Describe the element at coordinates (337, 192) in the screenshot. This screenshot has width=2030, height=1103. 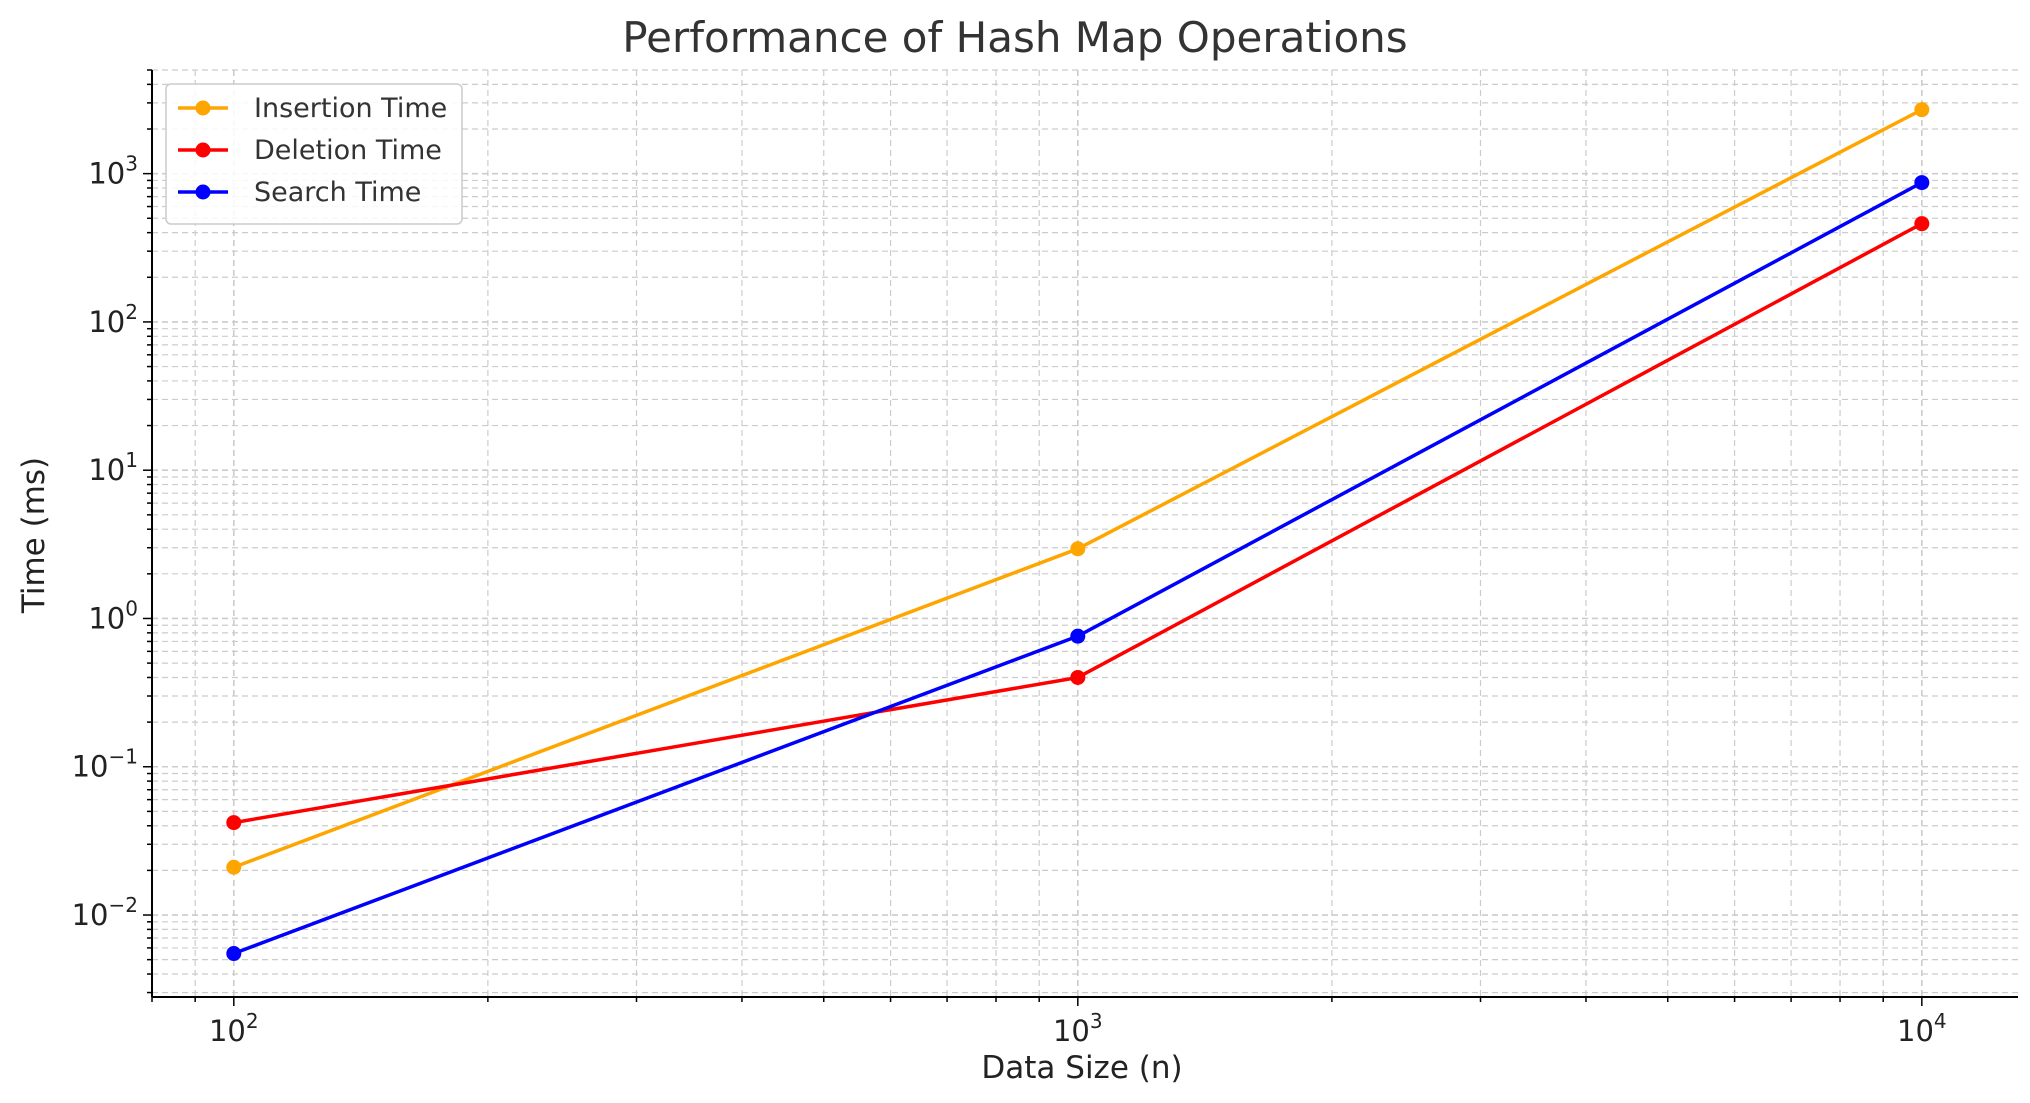
I see `legend-label: Search Time` at that location.